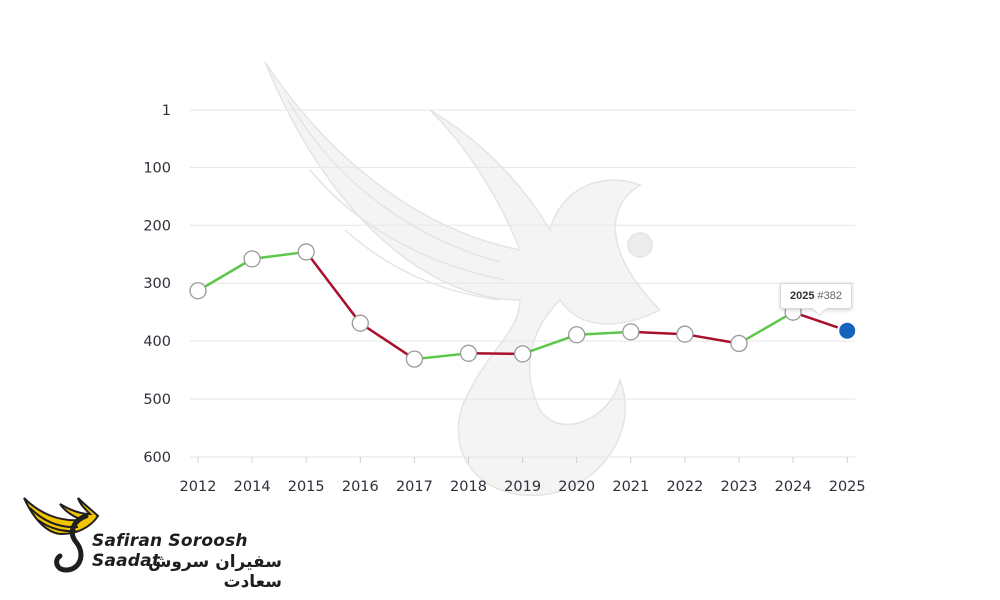 The width and height of the screenshot is (1000, 600). What do you see at coordinates (847, 487) in the screenshot?
I see `x-tick-label: 2025` at bounding box center [847, 487].